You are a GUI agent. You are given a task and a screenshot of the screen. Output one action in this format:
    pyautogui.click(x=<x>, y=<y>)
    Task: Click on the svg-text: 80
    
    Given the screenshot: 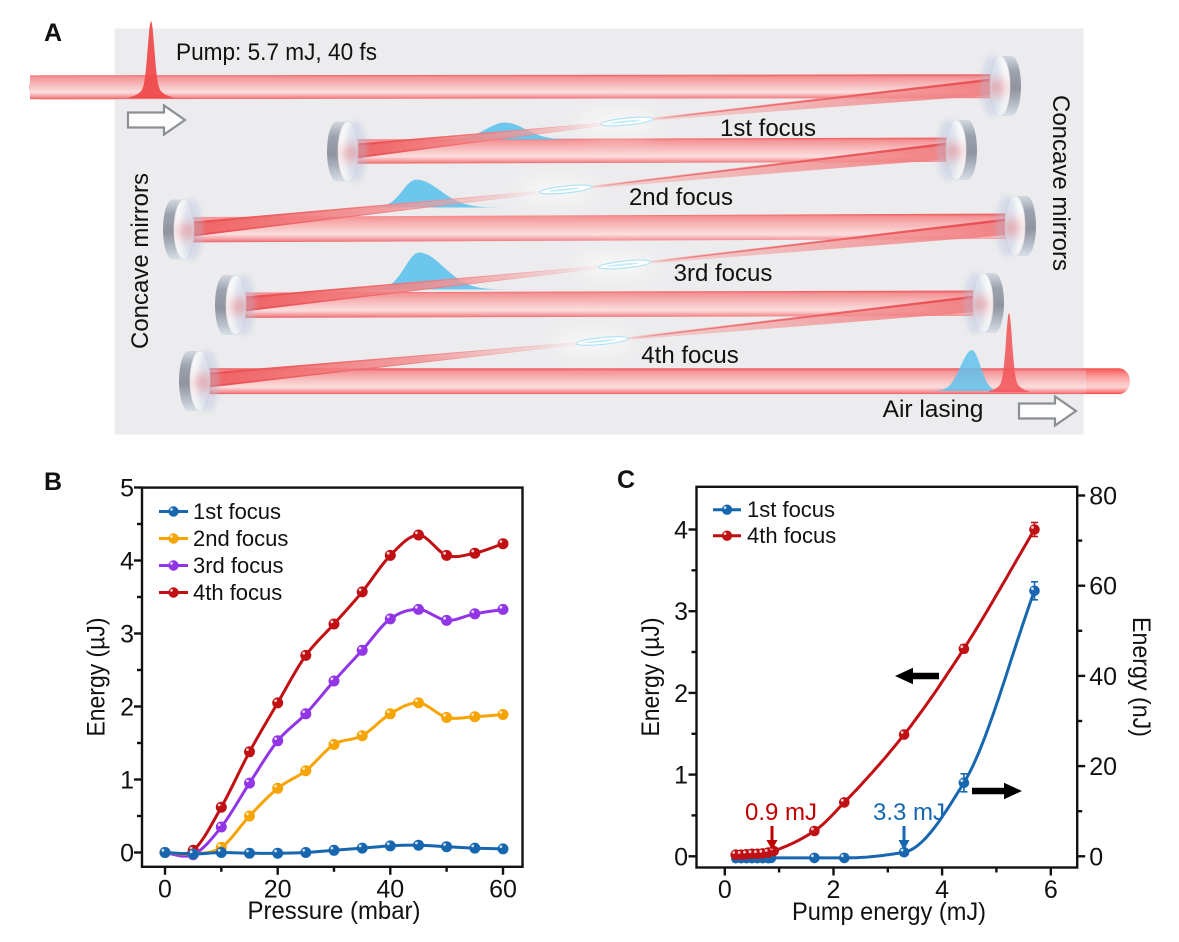 What is the action you would take?
    pyautogui.click(x=1103, y=497)
    